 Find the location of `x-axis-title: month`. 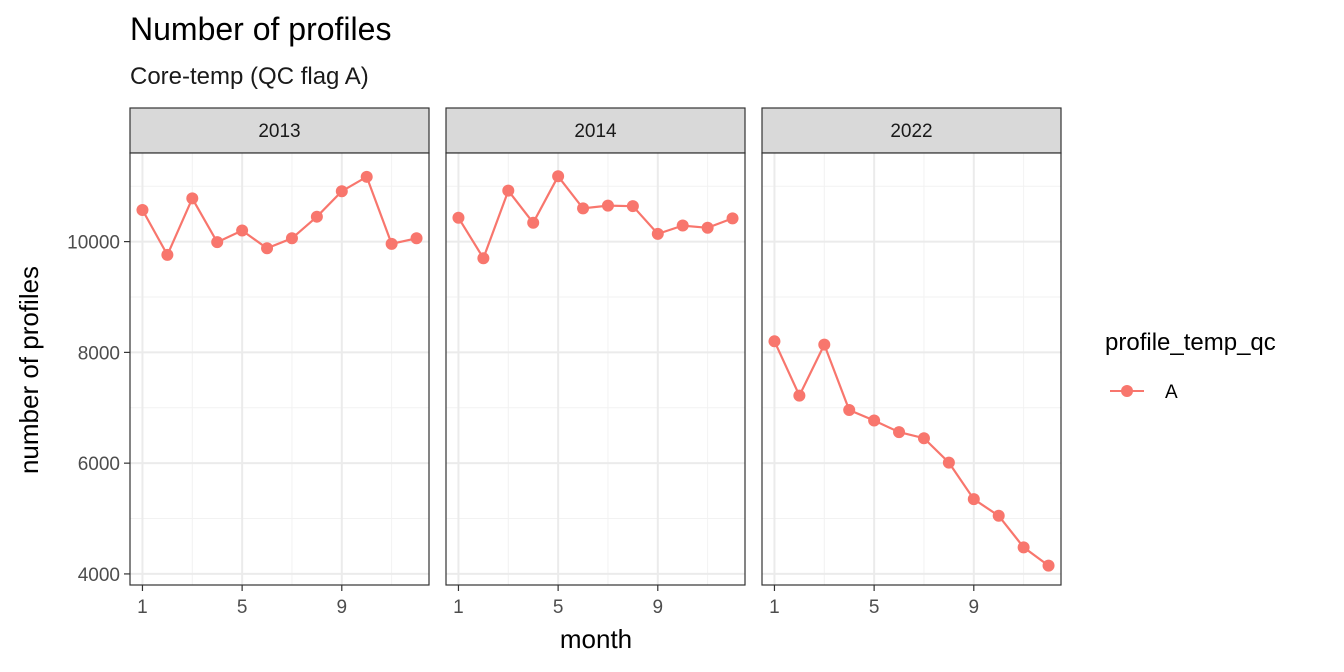

x-axis-title: month is located at coordinates (596, 639).